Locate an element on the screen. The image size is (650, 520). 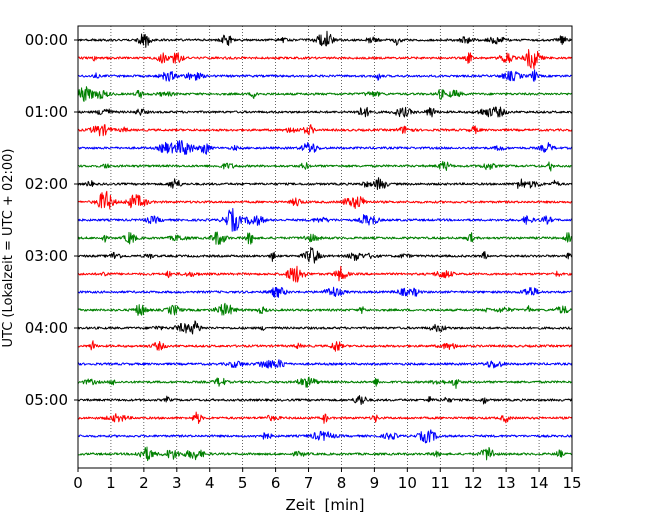
x-tick-label: 5 is located at coordinates (243, 483).